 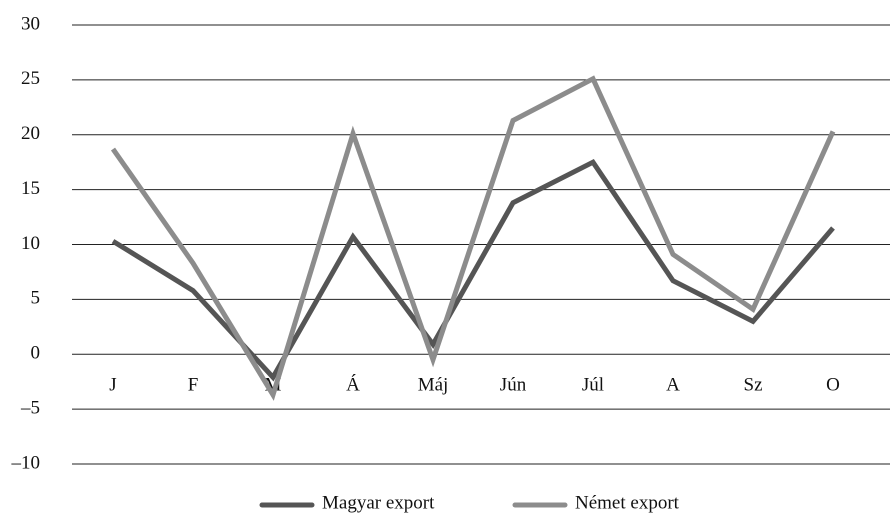 I want to click on x-tick-label: Máj, so click(x=433, y=385).